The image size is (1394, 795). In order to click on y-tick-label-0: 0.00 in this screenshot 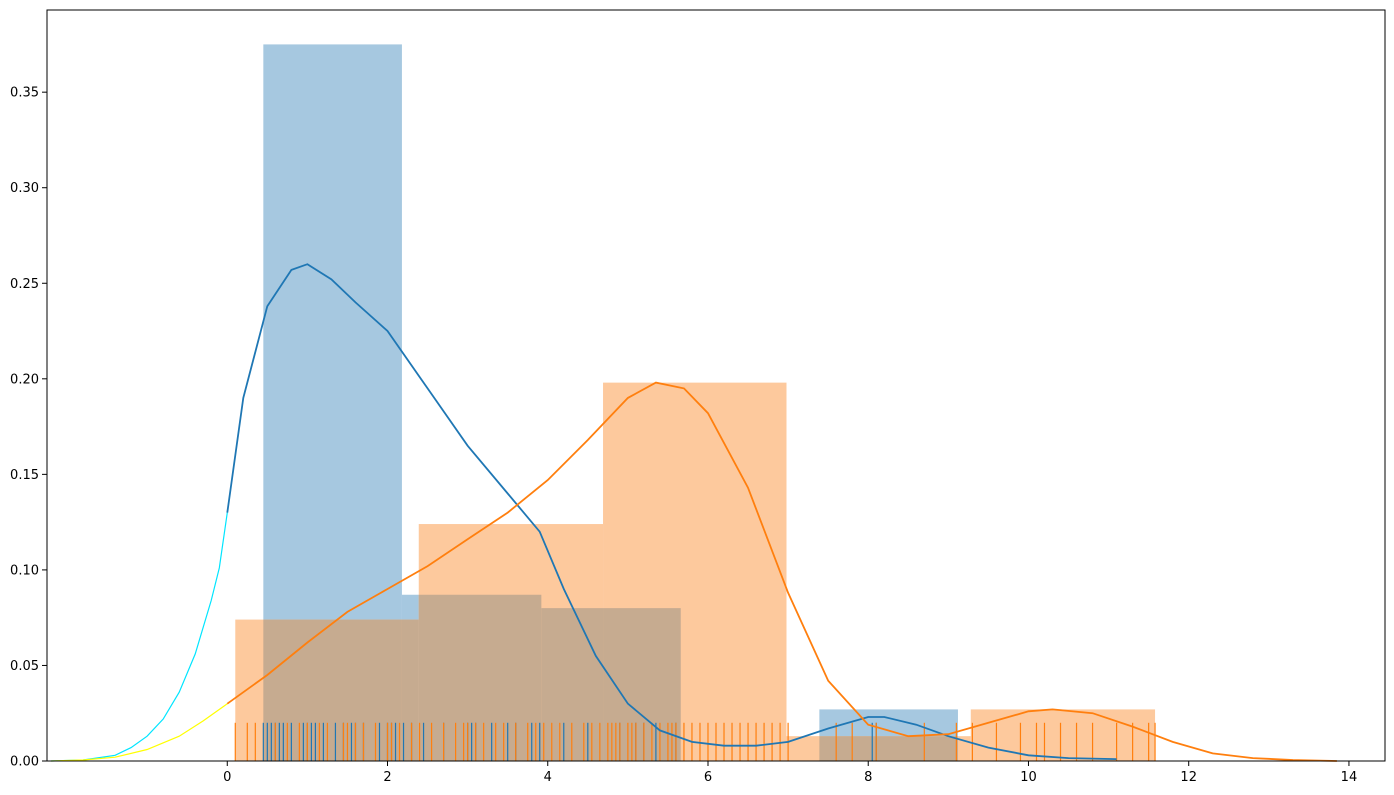, I will do `click(24, 762)`.